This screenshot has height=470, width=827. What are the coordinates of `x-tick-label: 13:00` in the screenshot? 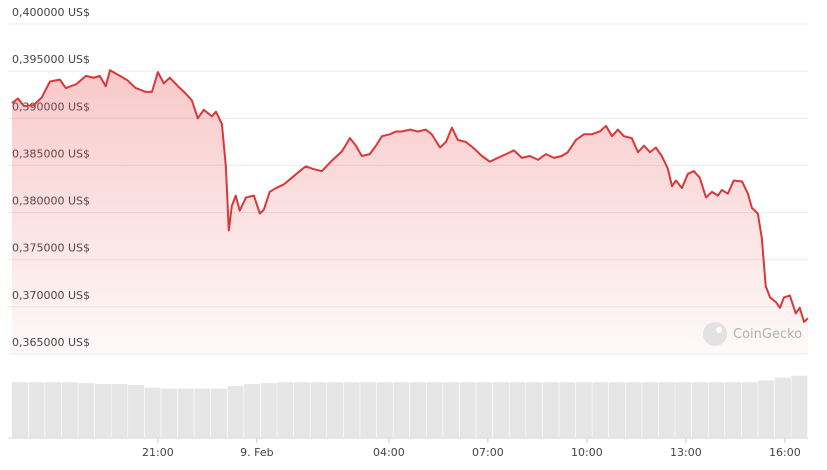 It's located at (686, 452).